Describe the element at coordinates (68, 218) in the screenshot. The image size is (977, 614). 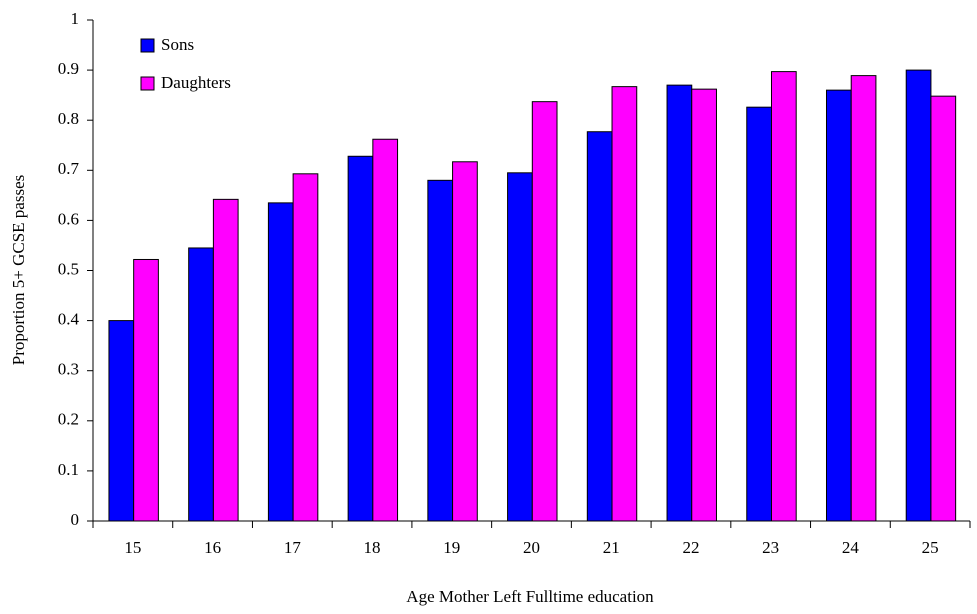
I see `y-tick-label: 0.6` at that location.